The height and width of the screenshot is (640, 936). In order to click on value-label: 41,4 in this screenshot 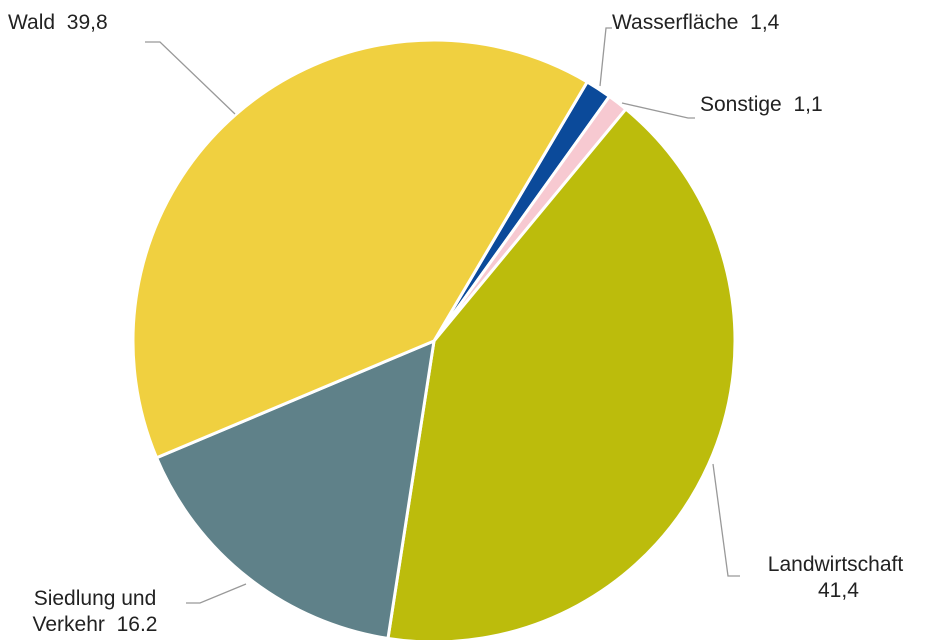, I will do `click(838, 590)`.